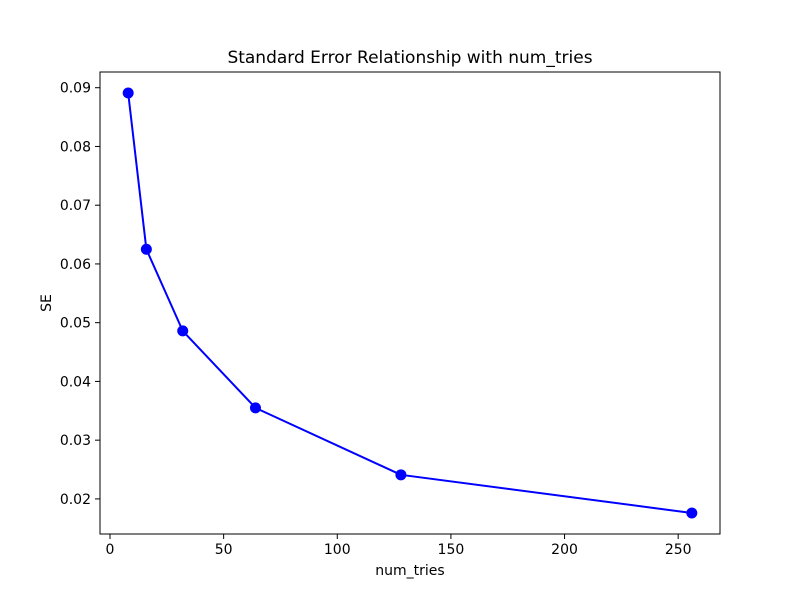 The height and width of the screenshot is (600, 800). I want to click on y-tick-label: 0.02, so click(75, 500).